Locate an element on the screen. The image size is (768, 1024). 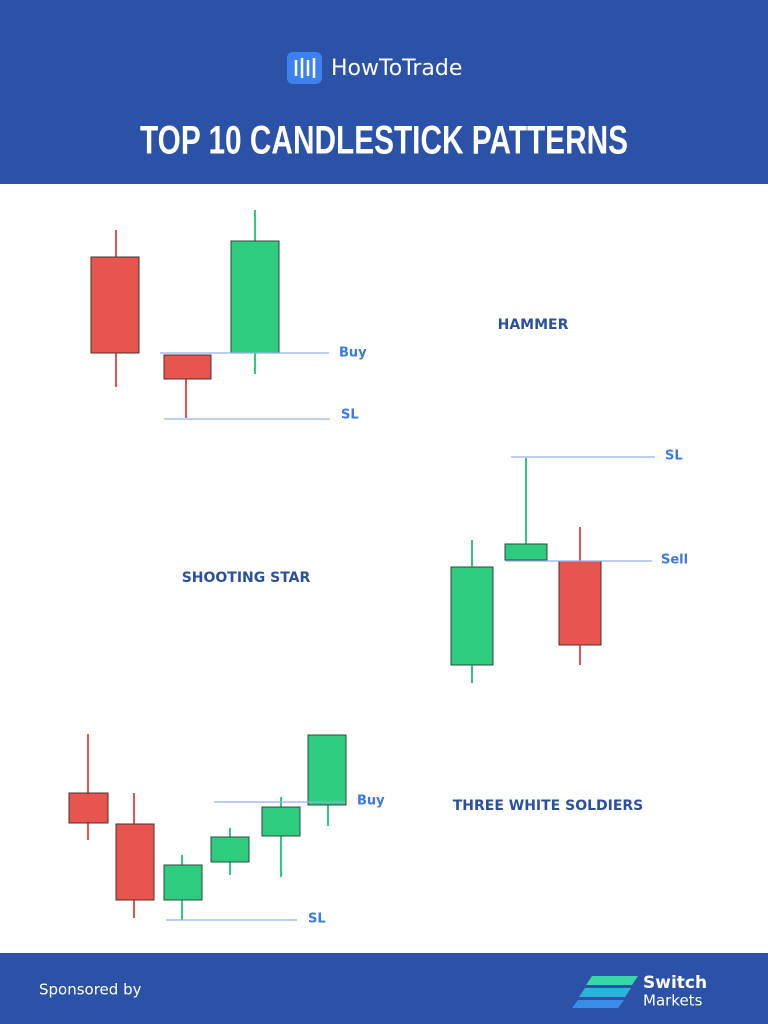
sponsor-name: Markets is located at coordinates (673, 1001).